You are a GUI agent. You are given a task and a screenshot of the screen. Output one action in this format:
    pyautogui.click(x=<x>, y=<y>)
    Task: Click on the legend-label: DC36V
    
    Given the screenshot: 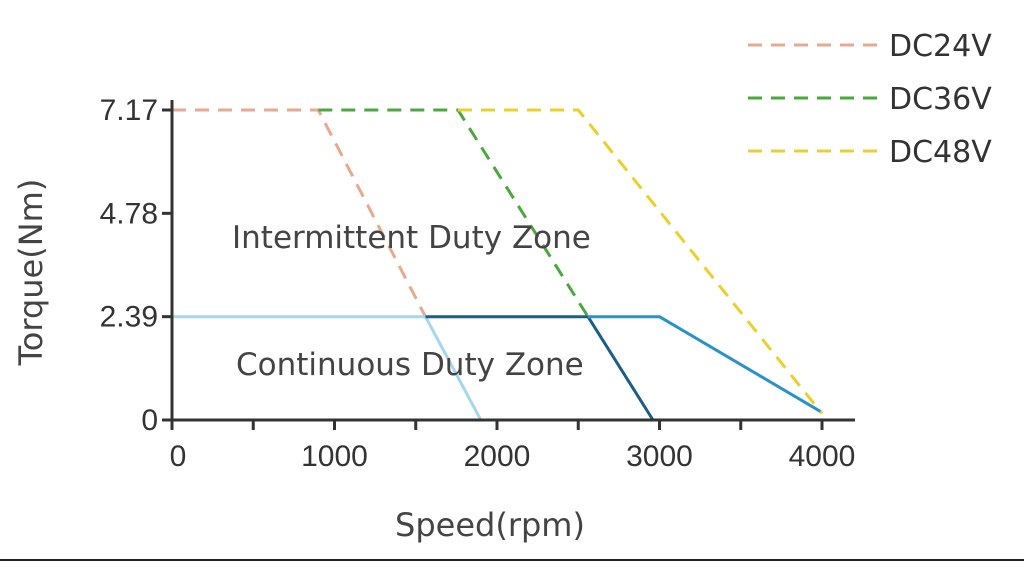 What is the action you would take?
    pyautogui.click(x=940, y=99)
    